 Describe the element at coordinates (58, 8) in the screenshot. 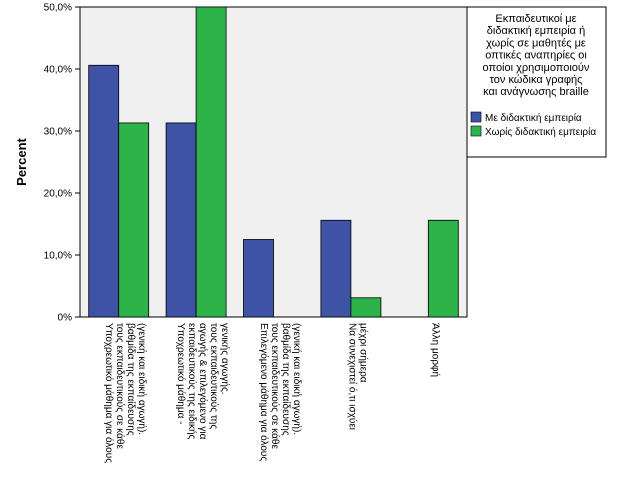

I see `y-tick-label: 50,0%` at that location.